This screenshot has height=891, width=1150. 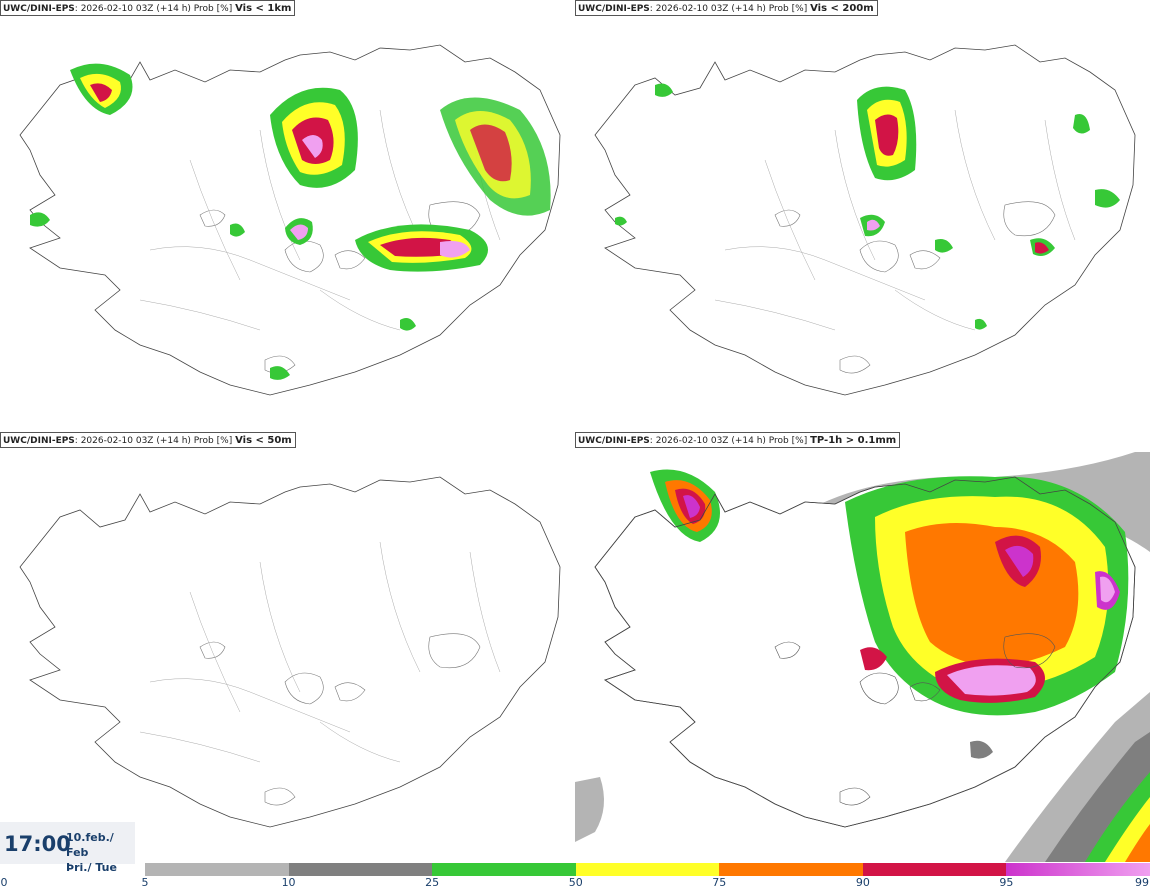 I want to click on valid-time-box: 17:00 10.feb./ Feb Þri./ Tue, so click(x=67, y=848).